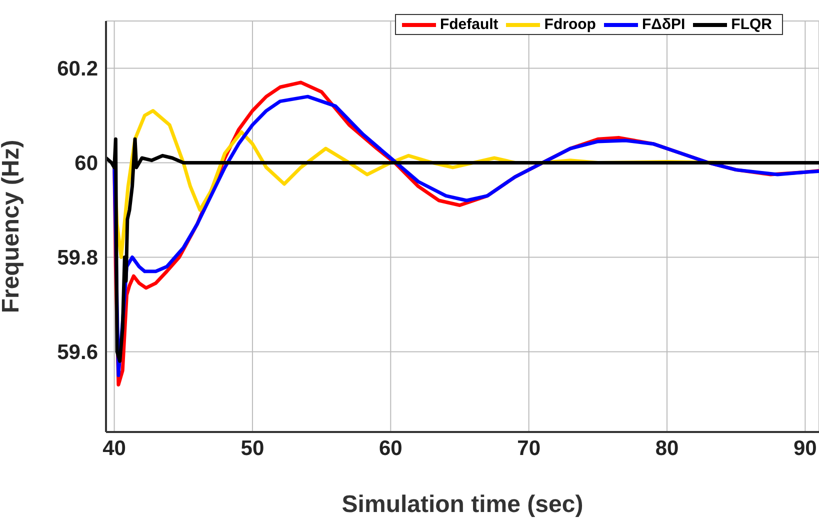 The height and width of the screenshot is (518, 819). Describe the element at coordinates (667, 448) in the screenshot. I see `x-tick-label: 80` at that location.